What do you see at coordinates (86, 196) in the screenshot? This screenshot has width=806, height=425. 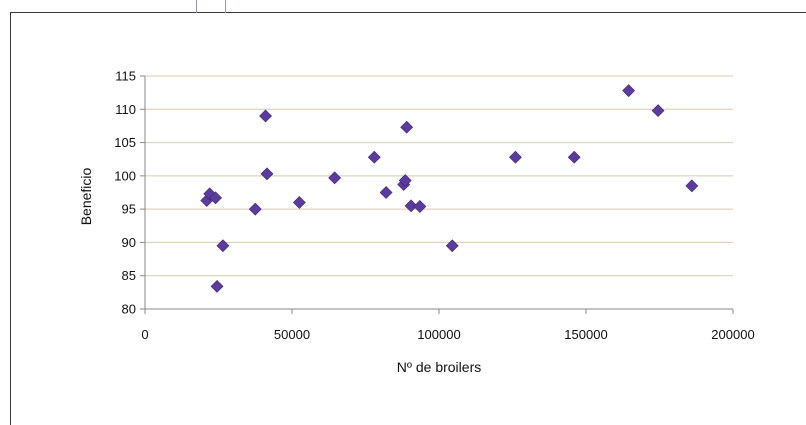 I see `y-axis-title: Beneficio` at bounding box center [86, 196].